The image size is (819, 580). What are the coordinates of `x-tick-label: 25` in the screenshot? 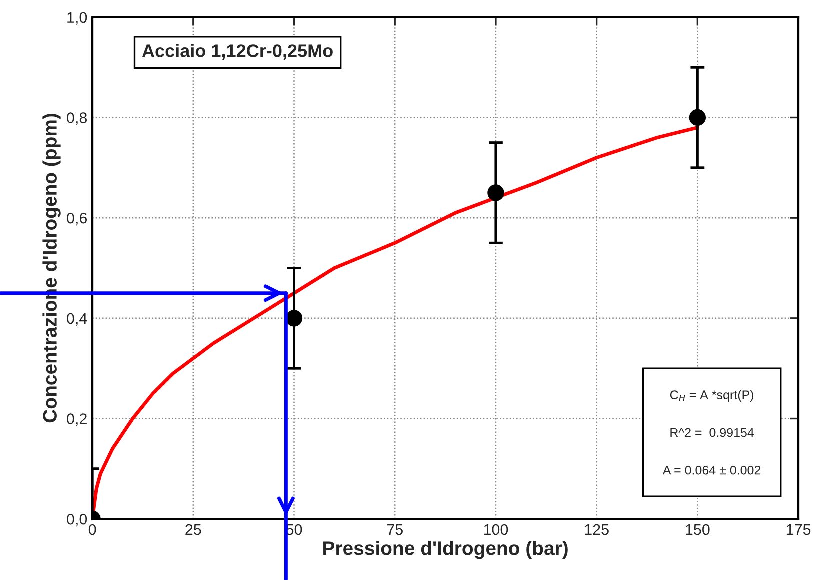 It's located at (194, 530).